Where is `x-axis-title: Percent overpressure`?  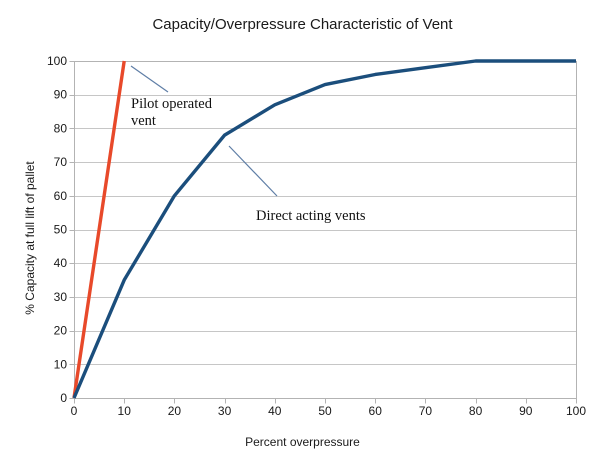 x-axis-title: Percent overpressure is located at coordinates (302, 442).